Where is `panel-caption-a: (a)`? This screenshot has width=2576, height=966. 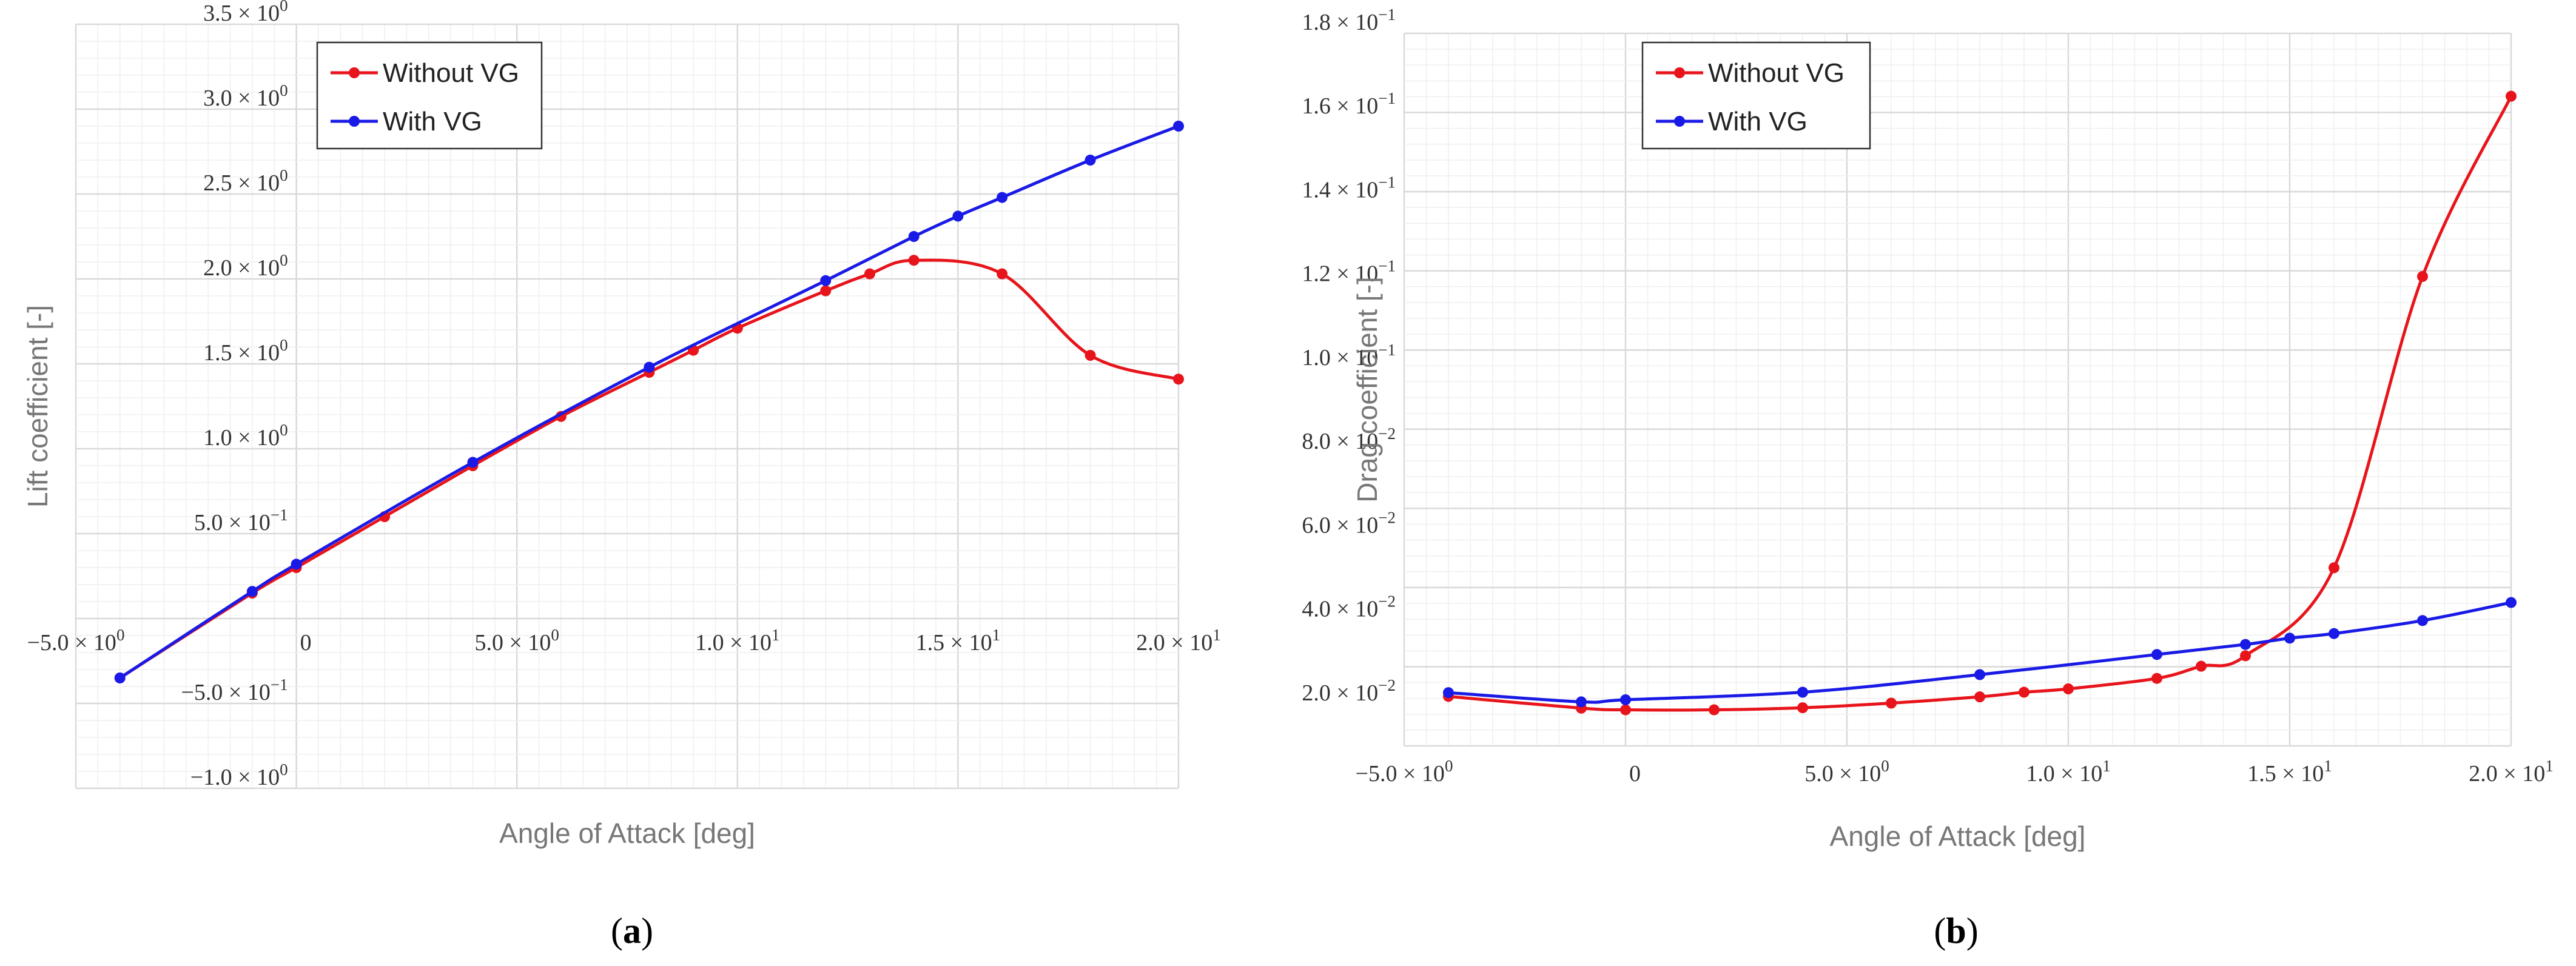 panel-caption-a: (a) is located at coordinates (632, 931).